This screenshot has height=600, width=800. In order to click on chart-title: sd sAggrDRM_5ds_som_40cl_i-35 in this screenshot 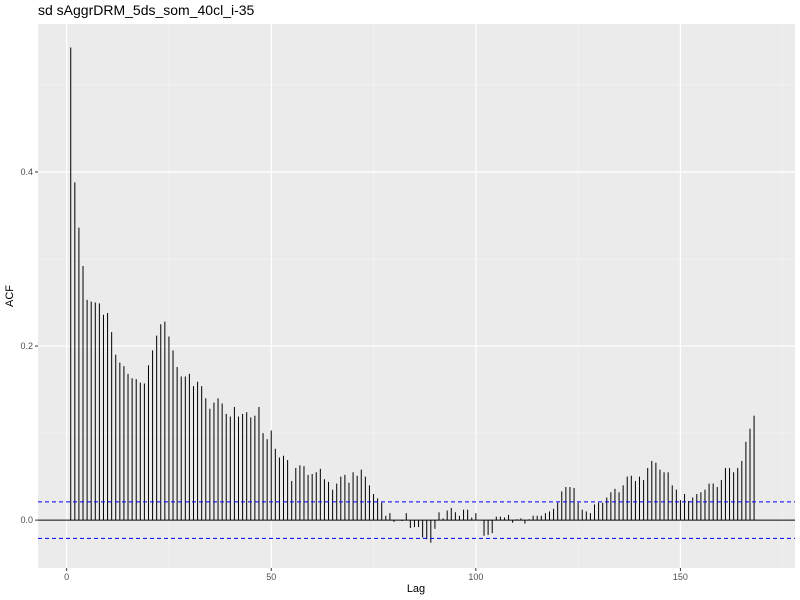, I will do `click(146, 10)`.